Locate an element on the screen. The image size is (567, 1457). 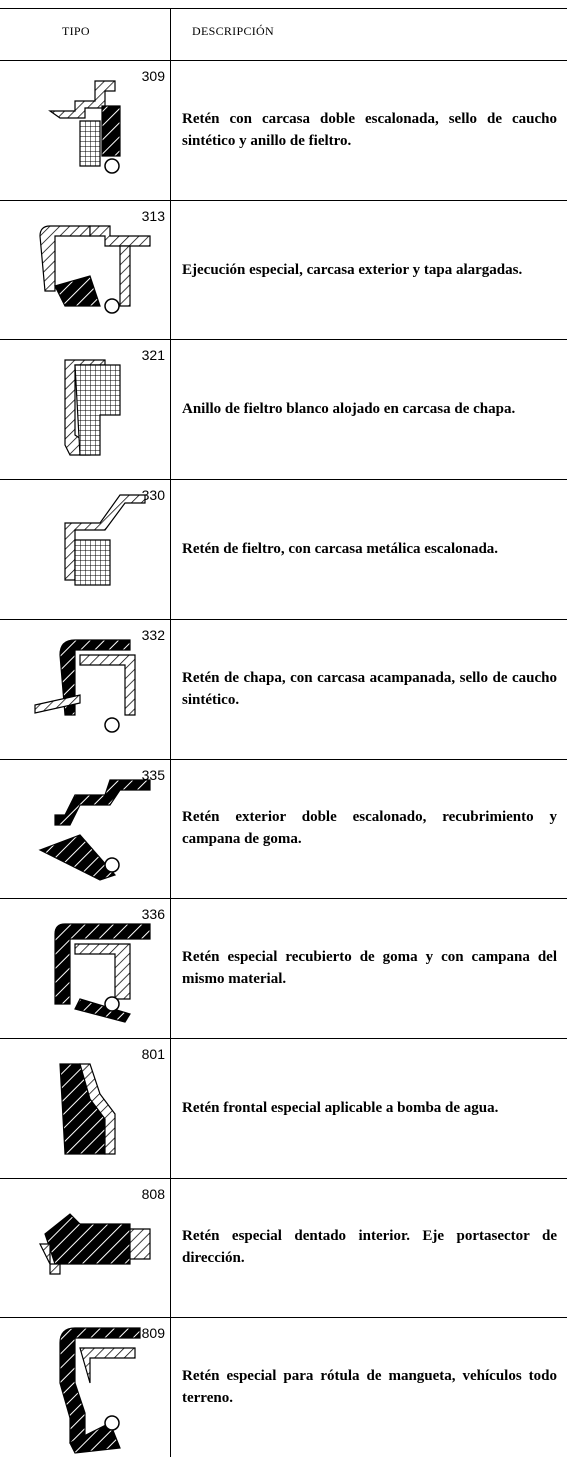
type-number: 313 is located at coordinates (153, 215).